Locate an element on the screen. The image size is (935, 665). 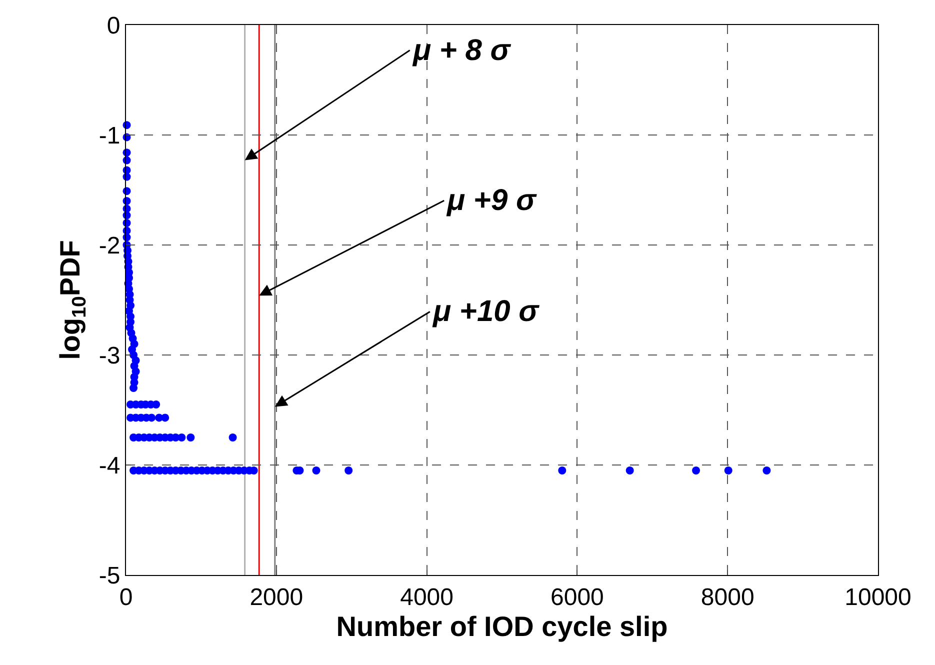
y-tick-label: -1 is located at coordinates (109, 136).